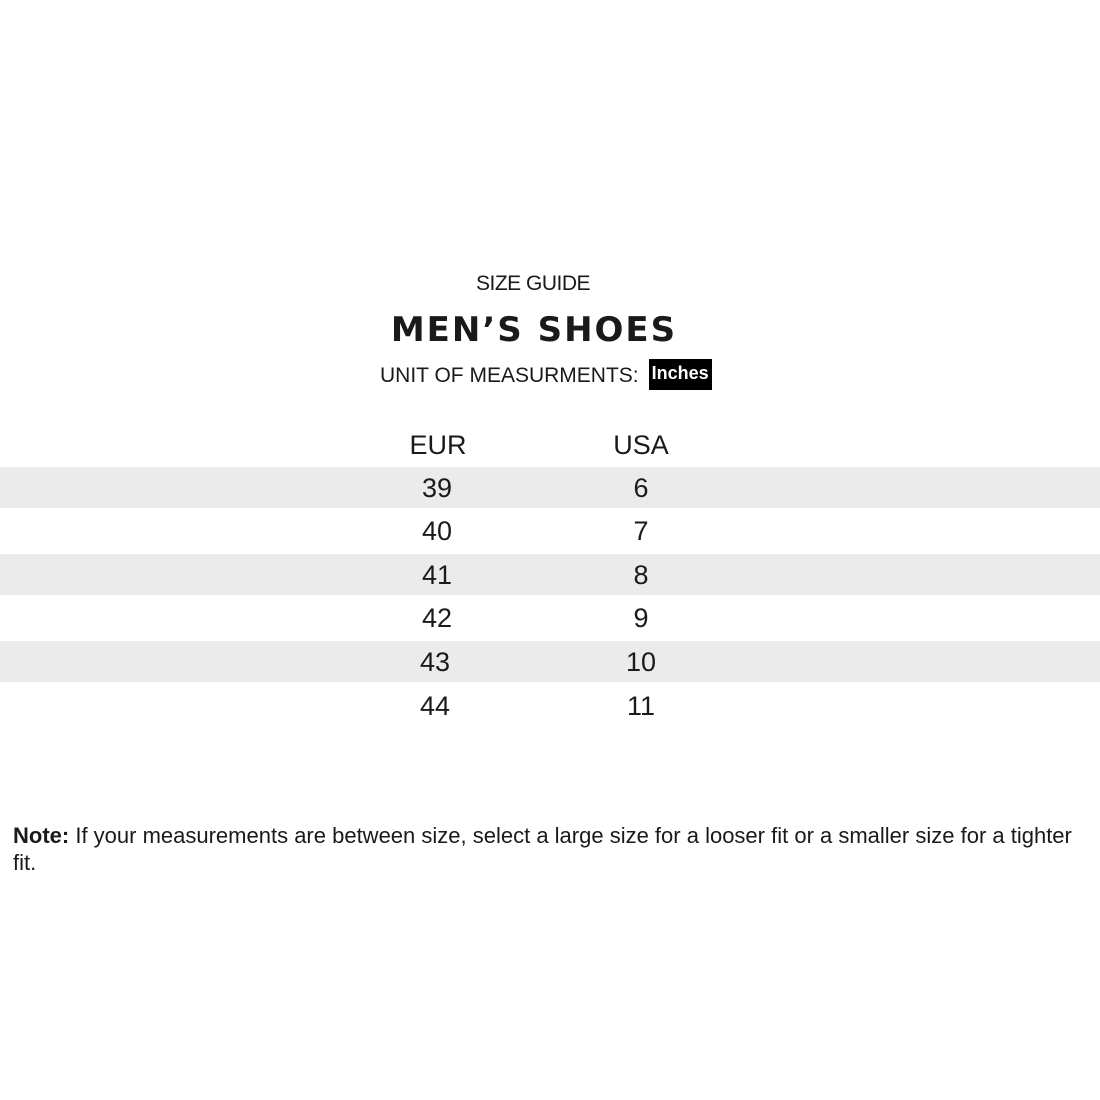 The height and width of the screenshot is (1100, 1100). What do you see at coordinates (435, 706) in the screenshot?
I see `eur-cell: 44` at bounding box center [435, 706].